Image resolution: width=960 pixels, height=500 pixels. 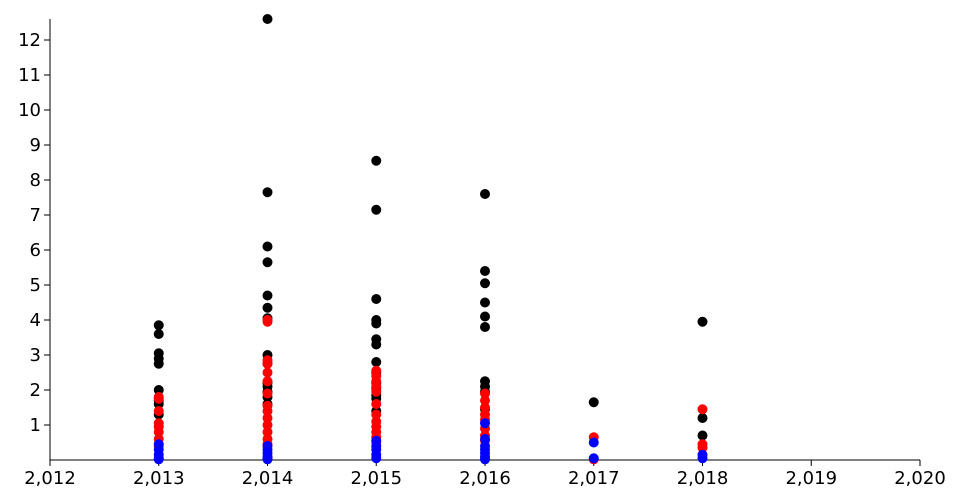 I want to click on y-tick-label: 5, so click(x=35, y=285).